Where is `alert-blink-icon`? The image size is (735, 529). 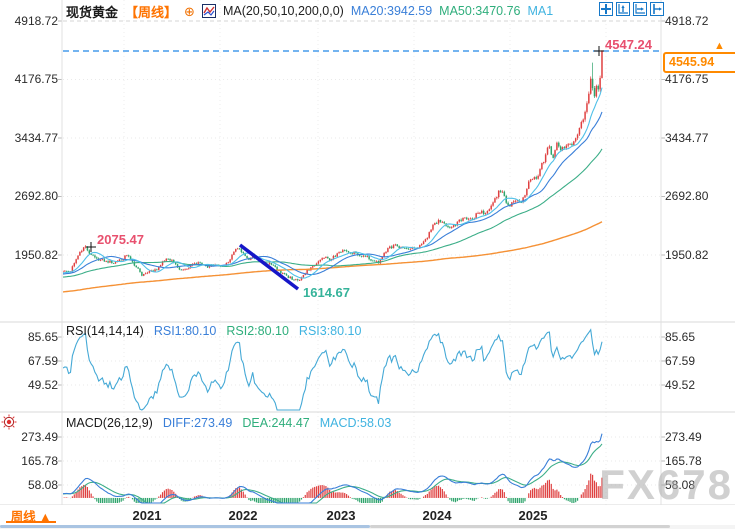
alert-blink-icon is located at coordinates (9, 422).